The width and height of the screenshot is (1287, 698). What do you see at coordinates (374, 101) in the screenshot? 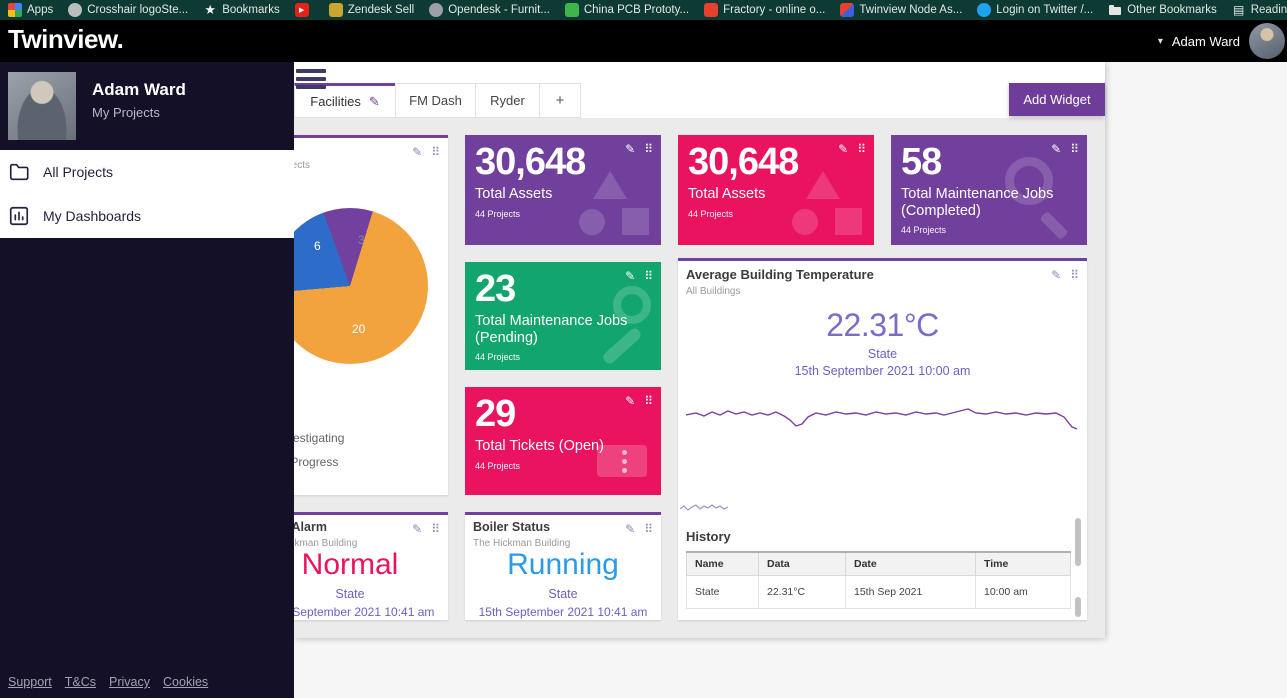
I see `edit-tab-icon: ✎` at bounding box center [374, 101].